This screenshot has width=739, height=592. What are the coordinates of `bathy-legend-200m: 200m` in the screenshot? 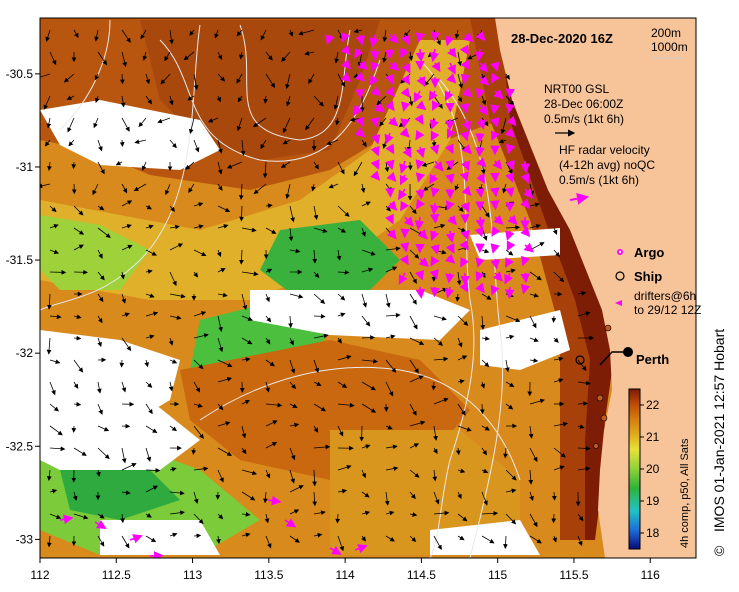 It's located at (666, 33).